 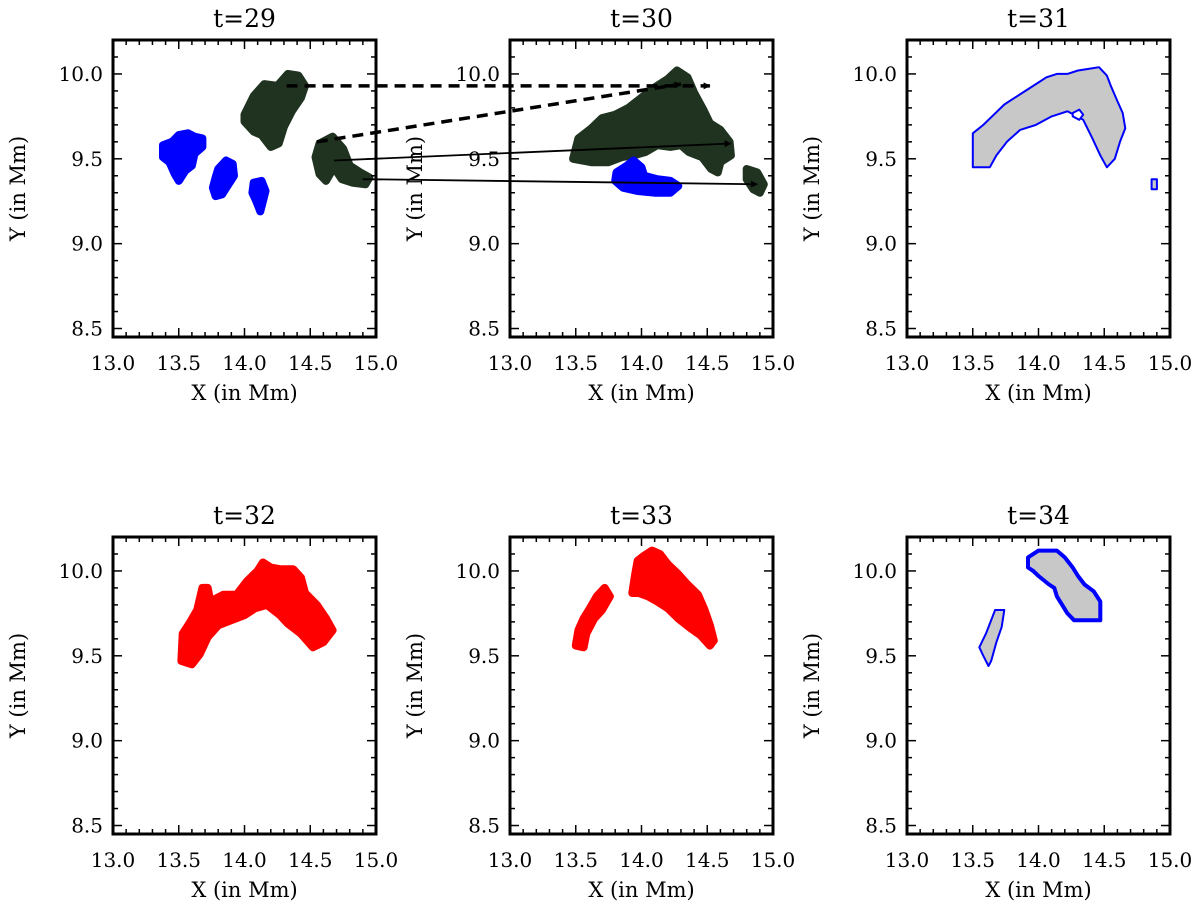 What do you see at coordinates (1038, 18) in the screenshot?
I see `panel-title: t=31` at bounding box center [1038, 18].